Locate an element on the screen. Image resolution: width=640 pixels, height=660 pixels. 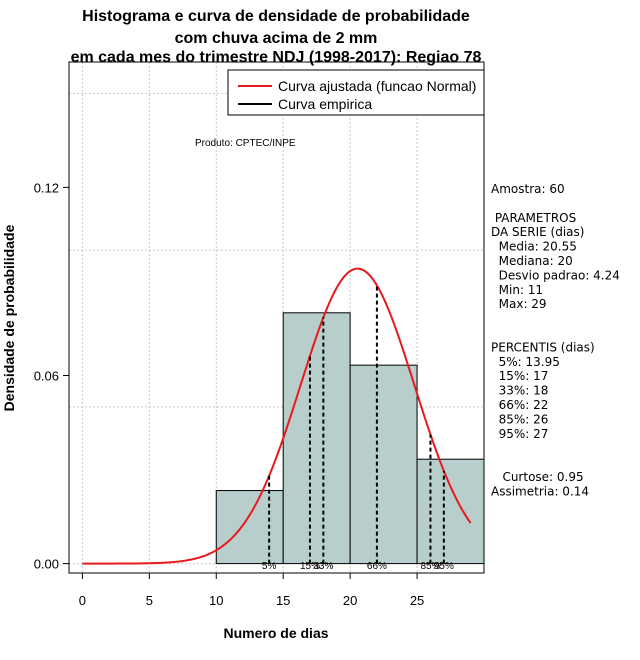
side-stat-line: 15%: 17 is located at coordinates (519, 376).